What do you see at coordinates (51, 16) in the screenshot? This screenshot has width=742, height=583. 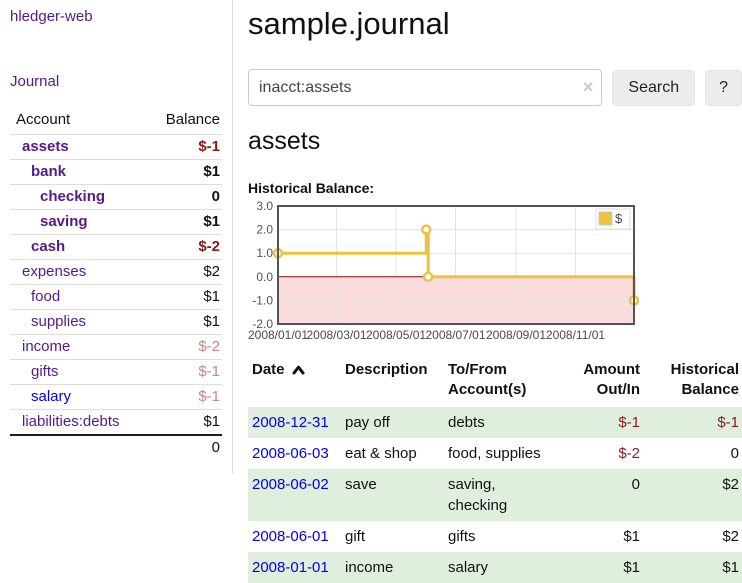 I see `brand-link: hledger-web` at bounding box center [51, 16].